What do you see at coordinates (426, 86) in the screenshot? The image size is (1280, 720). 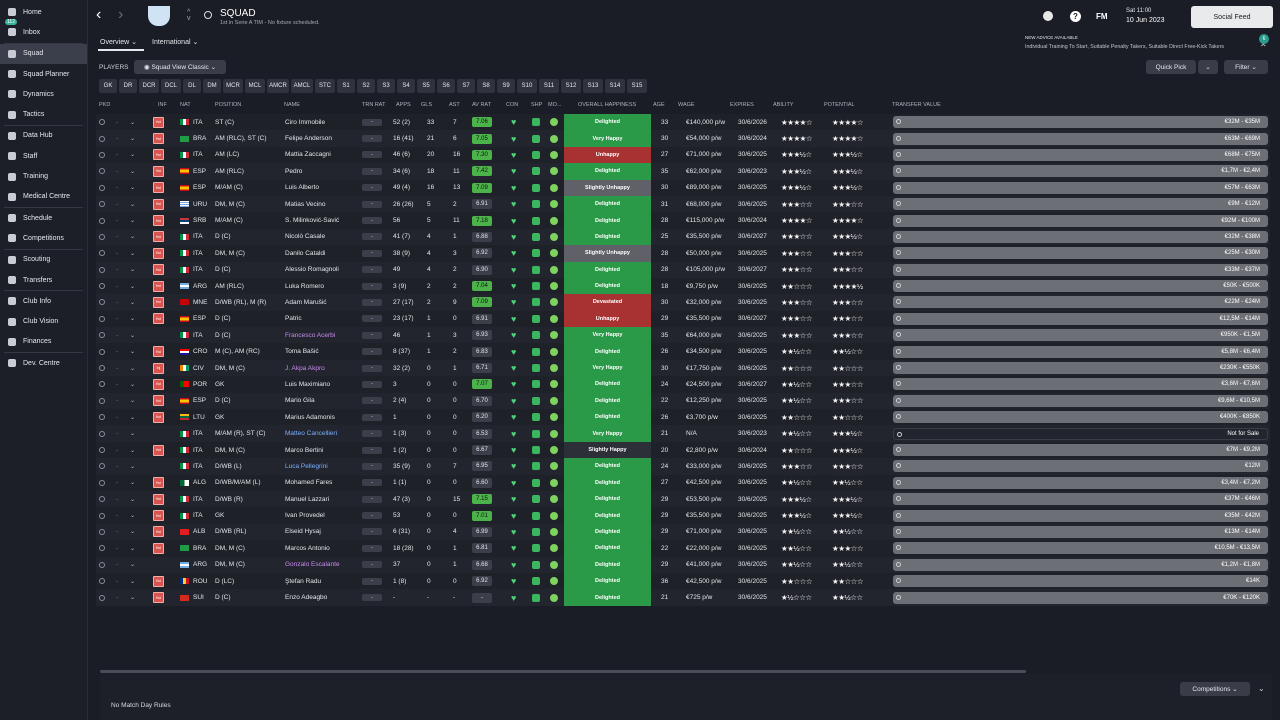 I see `position-filter-s5: S5` at bounding box center [426, 86].